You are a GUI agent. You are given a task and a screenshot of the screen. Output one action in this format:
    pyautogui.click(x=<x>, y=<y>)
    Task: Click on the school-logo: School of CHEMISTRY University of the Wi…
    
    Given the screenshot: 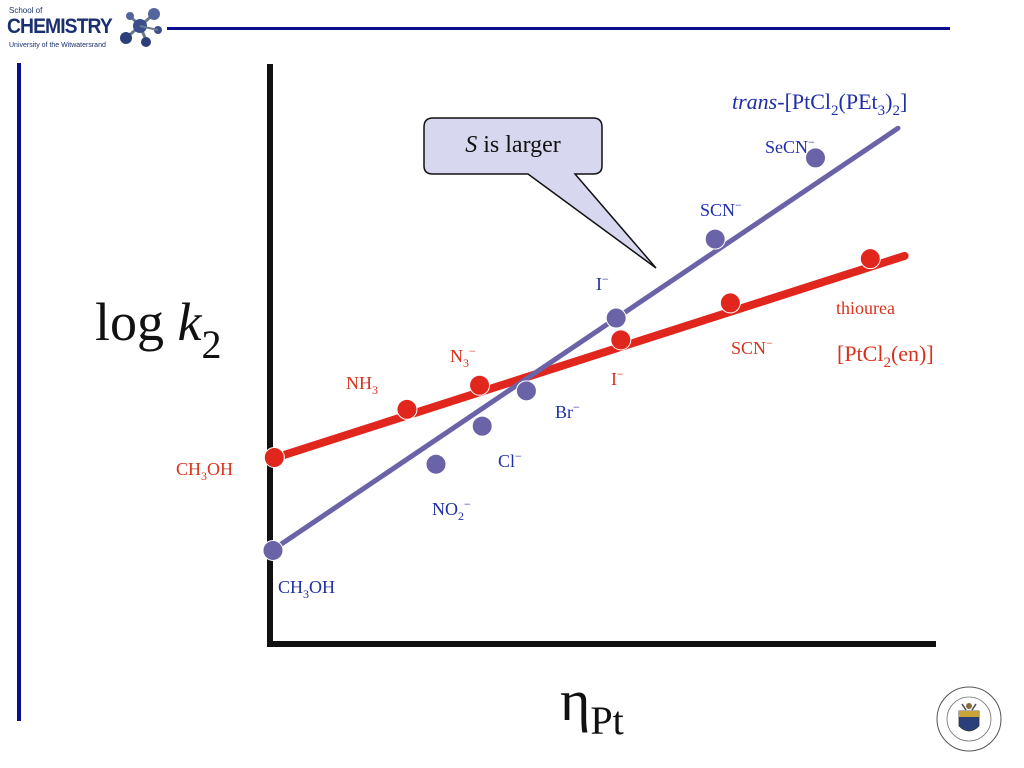 What is the action you would take?
    pyautogui.click(x=84, y=32)
    